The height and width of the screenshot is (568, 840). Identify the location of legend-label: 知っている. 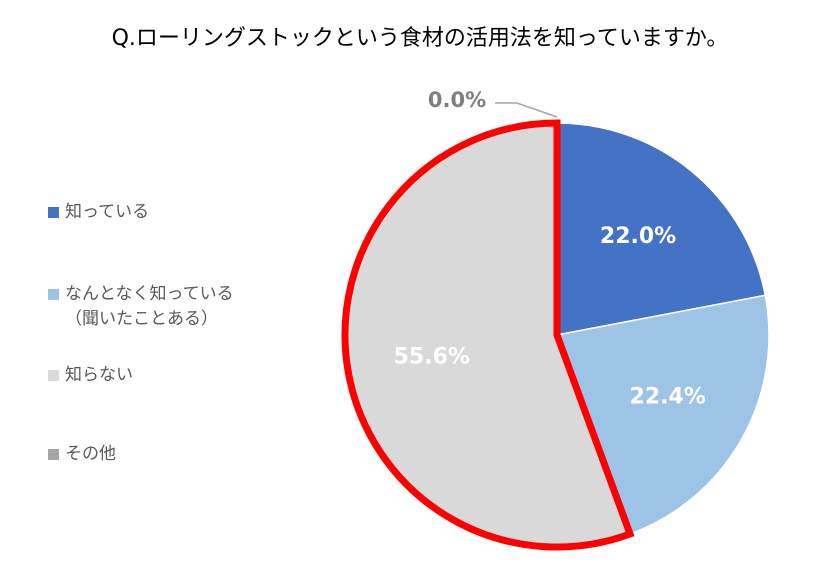
(107, 212).